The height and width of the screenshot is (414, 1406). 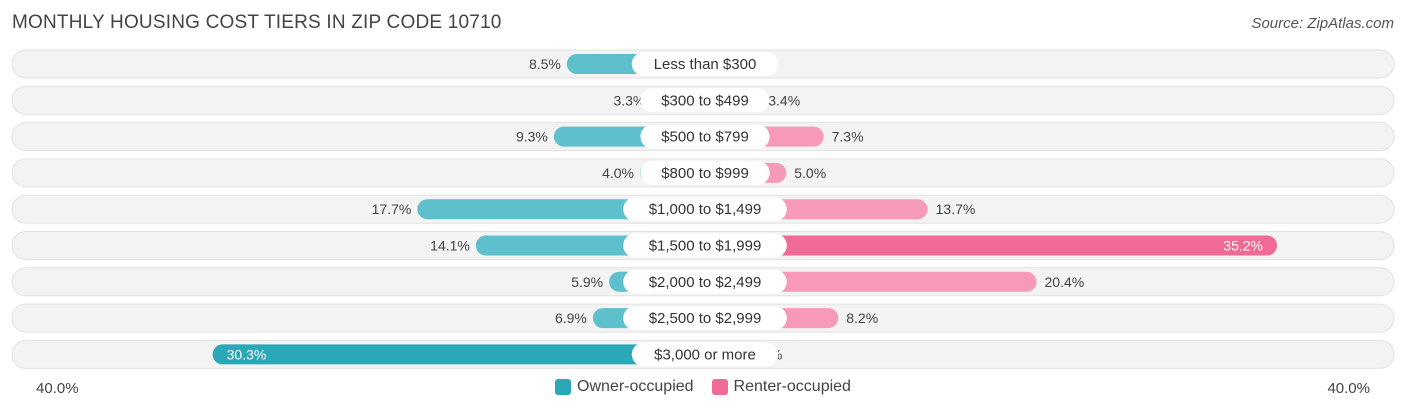 I want to click on renter-value-label: 3.4%, so click(x=784, y=100).